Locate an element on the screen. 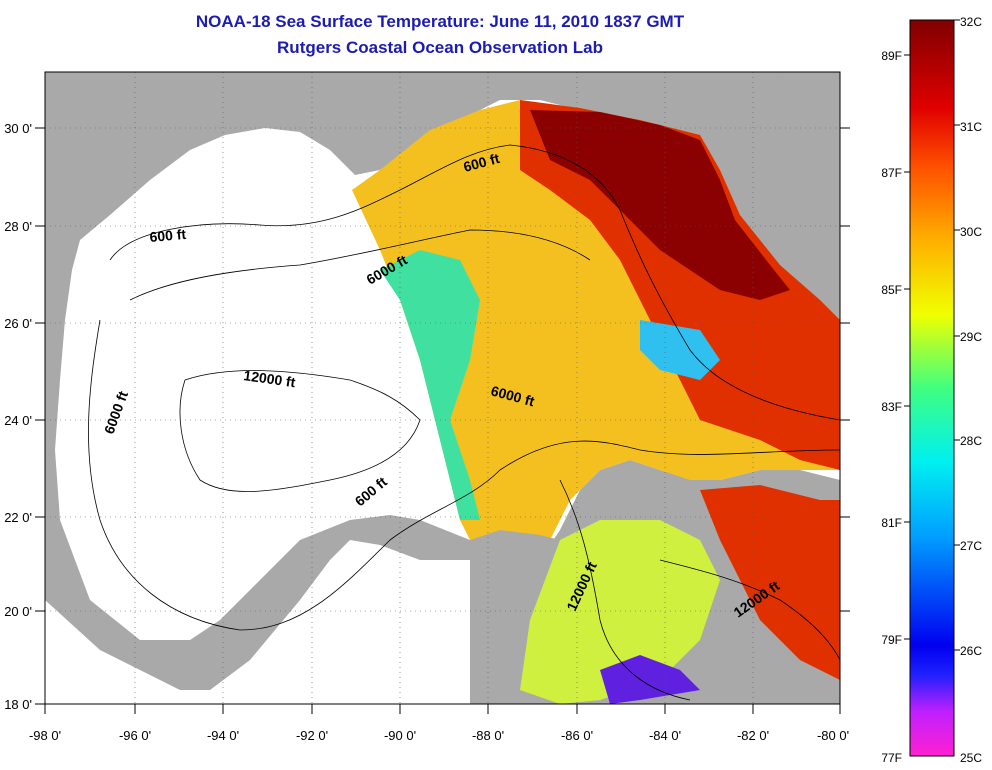 Image resolution: width=992 pixels, height=770 pixels. colorbar-label-f: 89F is located at coordinates (891, 56).